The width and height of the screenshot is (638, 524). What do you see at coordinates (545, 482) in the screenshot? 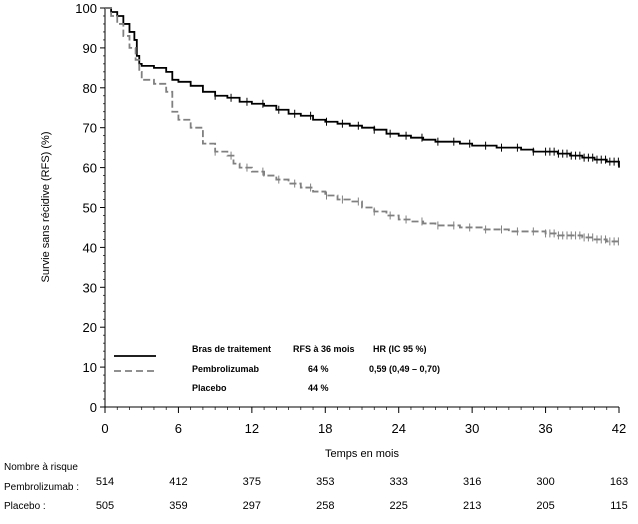
I see `risk-value: 300` at bounding box center [545, 482].